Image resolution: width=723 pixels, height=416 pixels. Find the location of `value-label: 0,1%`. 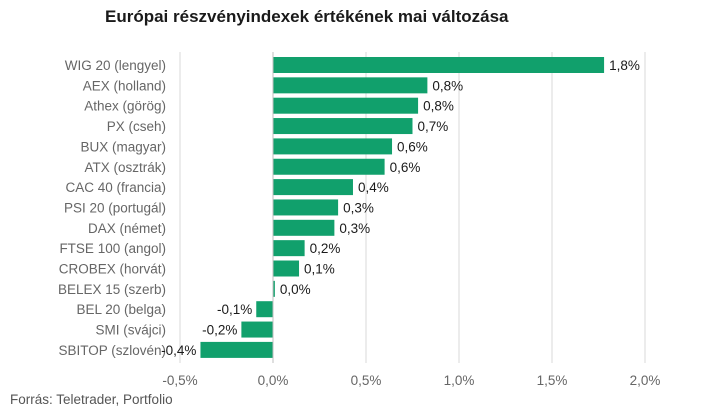

value-label: 0,1% is located at coordinates (319, 269).